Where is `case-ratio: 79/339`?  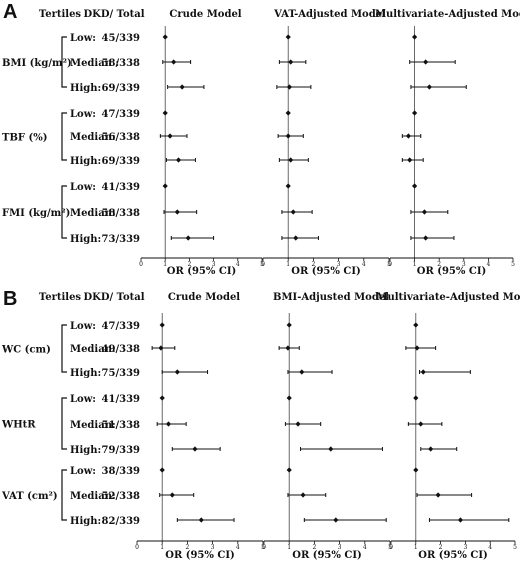 case-ratio: 79/339 is located at coordinates (121, 450).